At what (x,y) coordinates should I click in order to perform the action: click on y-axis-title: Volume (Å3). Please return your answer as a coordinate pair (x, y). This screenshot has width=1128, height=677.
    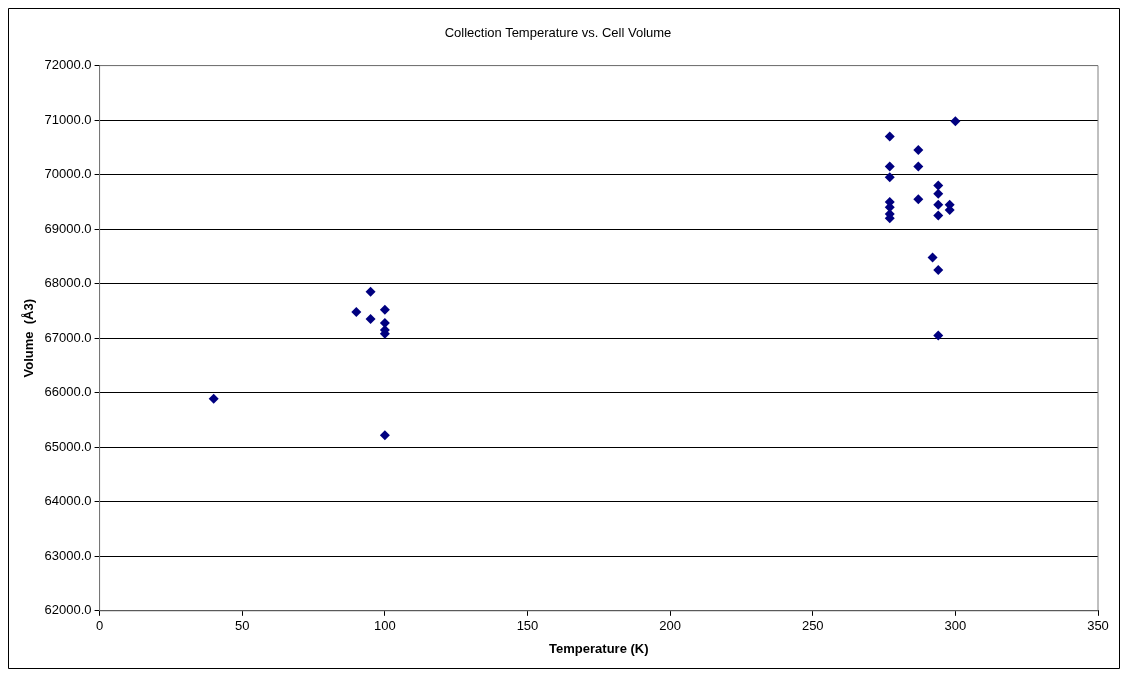
    Looking at the image, I should click on (29, 338).